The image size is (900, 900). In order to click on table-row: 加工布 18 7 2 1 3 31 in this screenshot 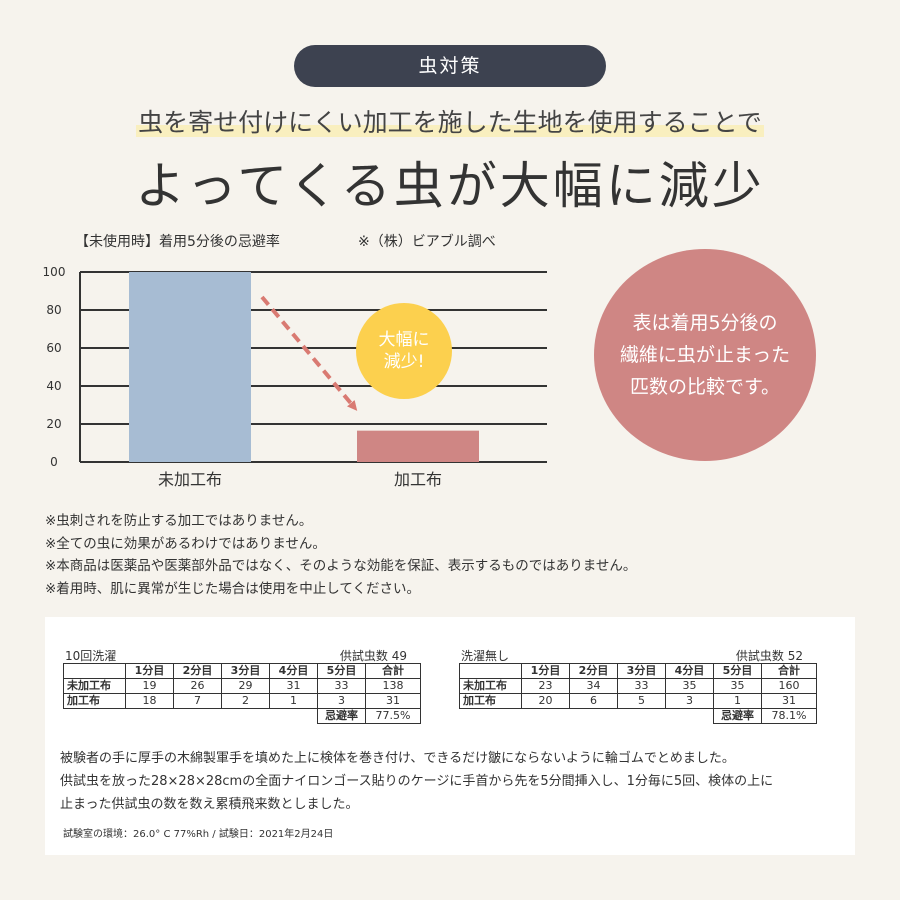, I will do `click(242, 701)`.